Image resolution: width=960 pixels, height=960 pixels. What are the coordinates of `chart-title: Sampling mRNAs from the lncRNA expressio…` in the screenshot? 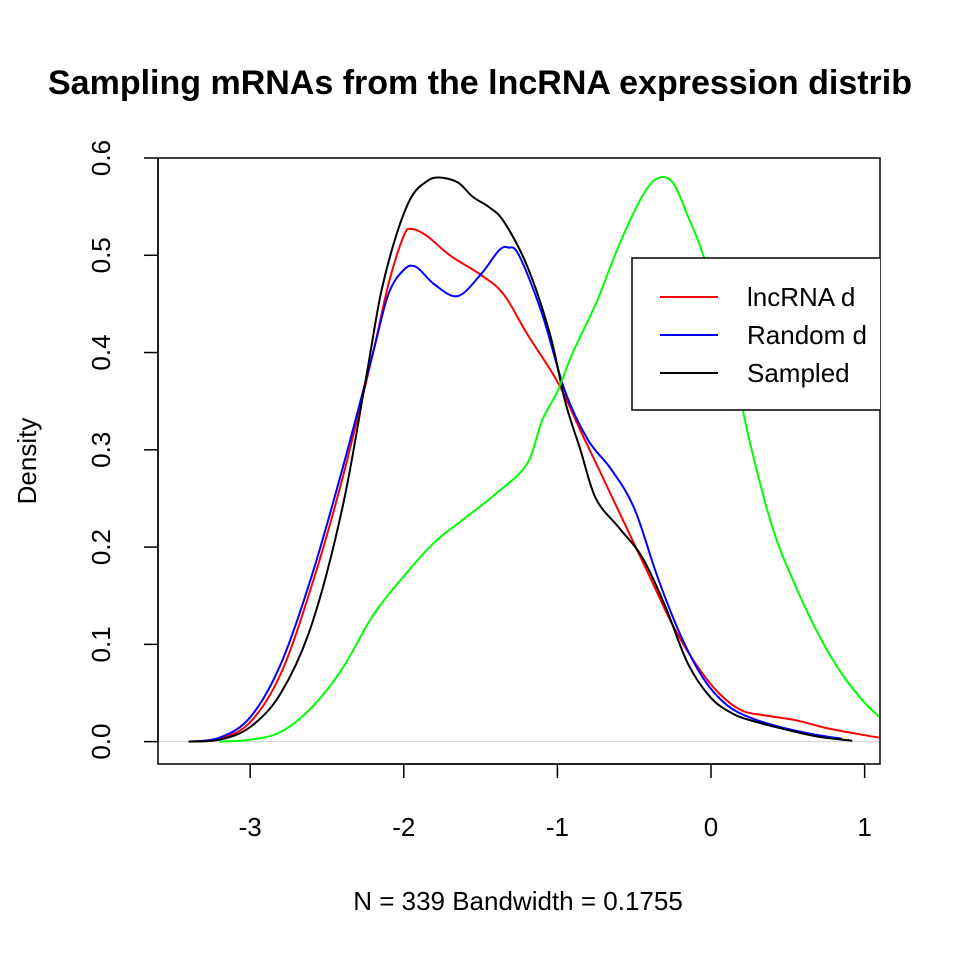 It's located at (480, 83).